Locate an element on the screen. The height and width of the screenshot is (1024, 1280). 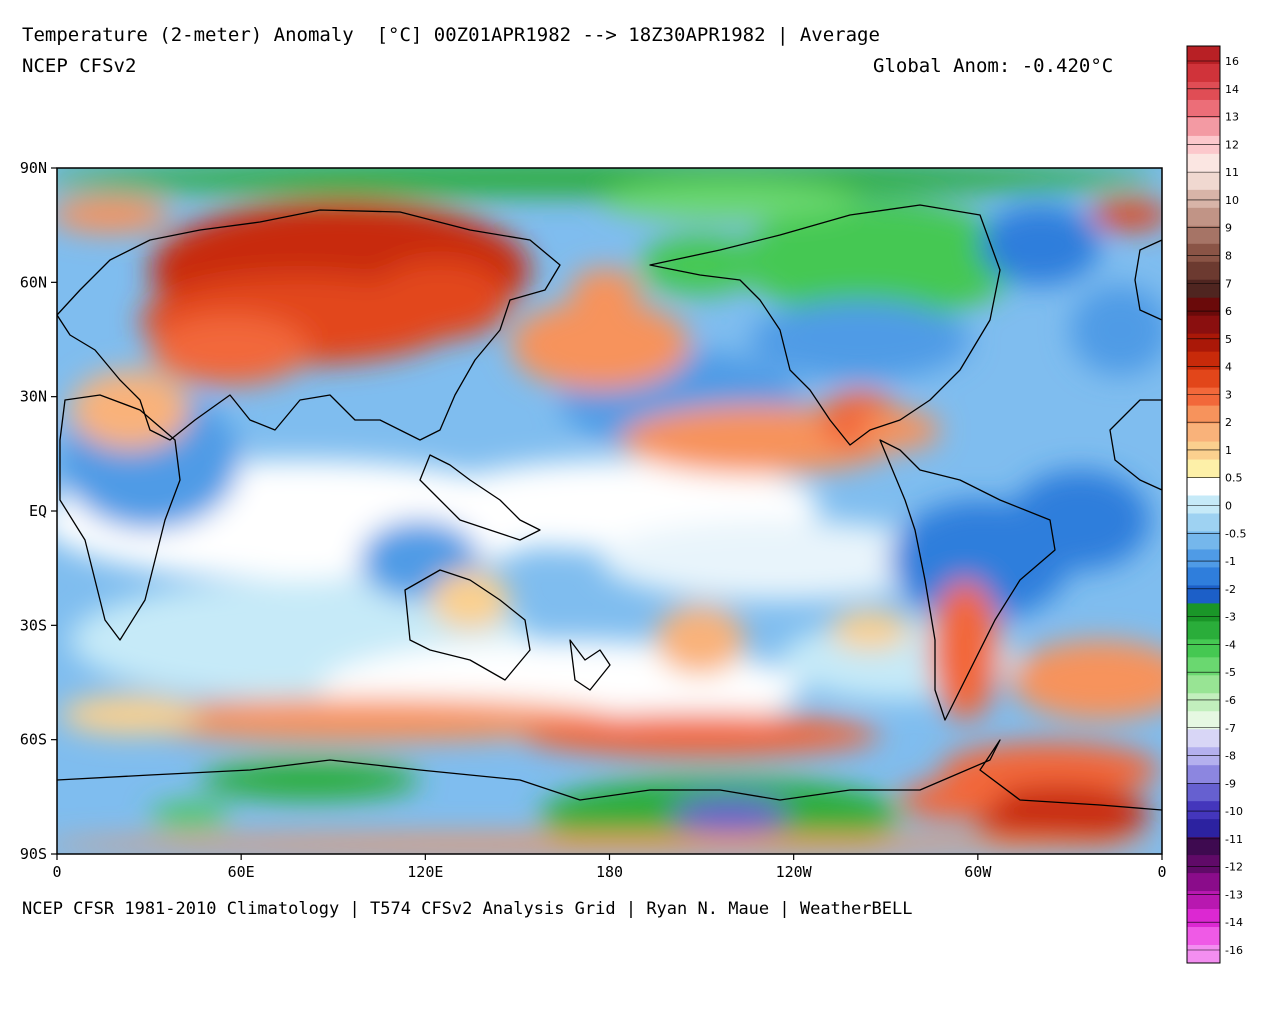
lon-label: 120W is located at coordinates (794, 872).